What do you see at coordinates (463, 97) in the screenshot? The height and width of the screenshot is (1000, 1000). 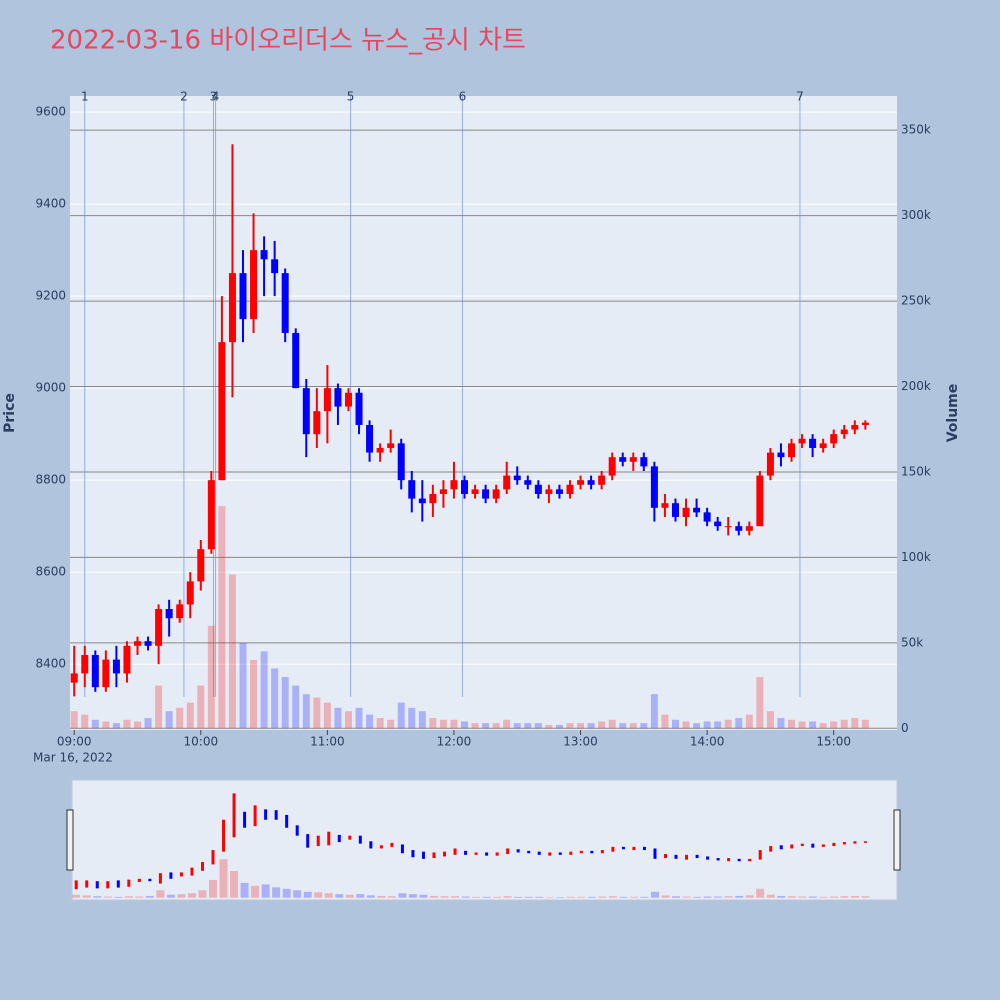 I see `news-label: 6` at bounding box center [463, 97].